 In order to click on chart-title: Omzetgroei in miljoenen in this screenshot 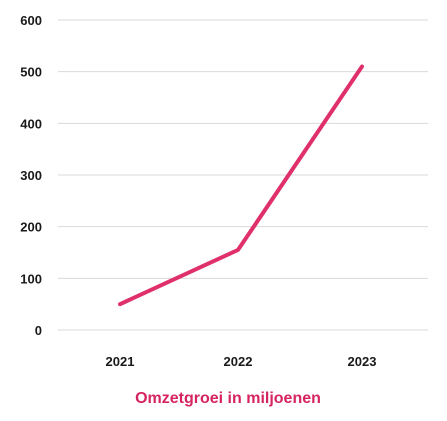, I will do `click(228, 398)`.